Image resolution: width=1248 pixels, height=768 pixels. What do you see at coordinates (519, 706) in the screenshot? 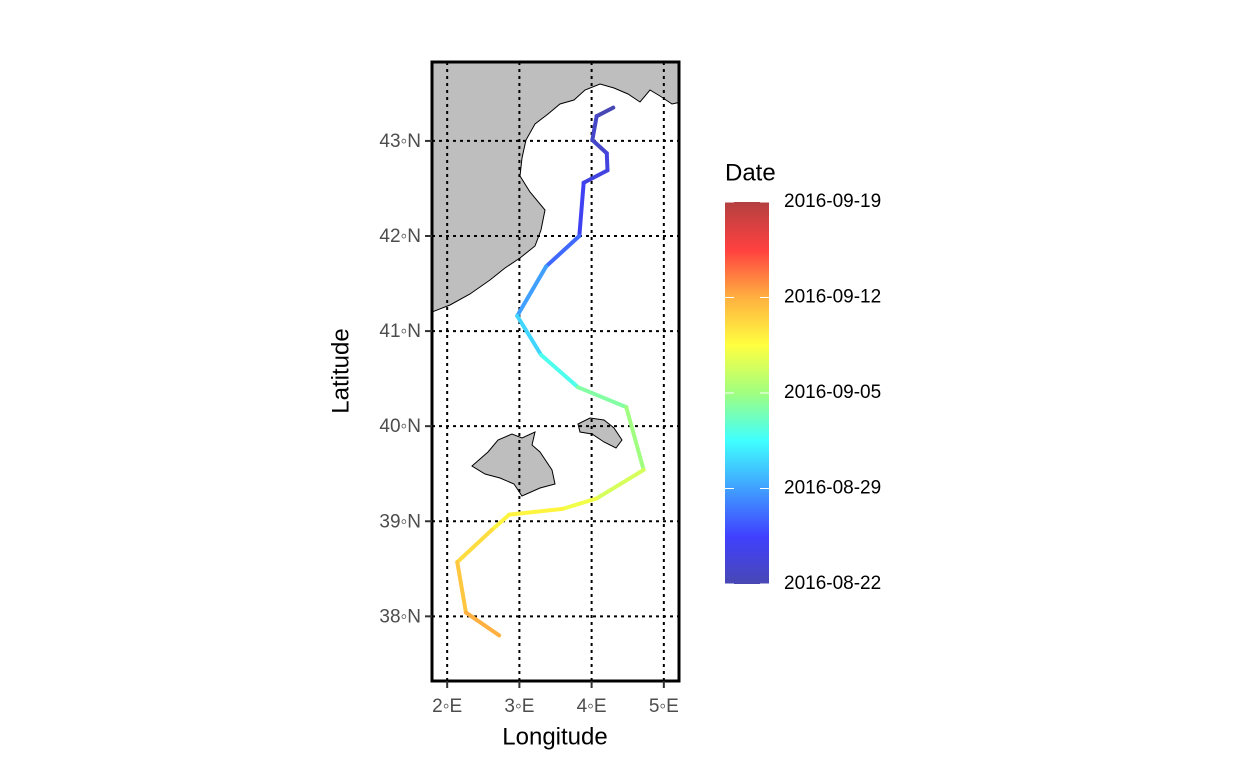
I see `x-tick-label: 3◦E` at bounding box center [519, 706].